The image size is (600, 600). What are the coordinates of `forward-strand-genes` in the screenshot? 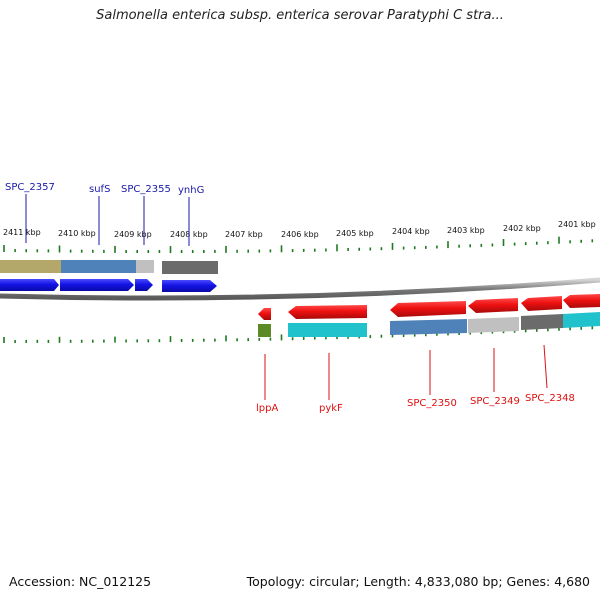 It's located at (108, 285).